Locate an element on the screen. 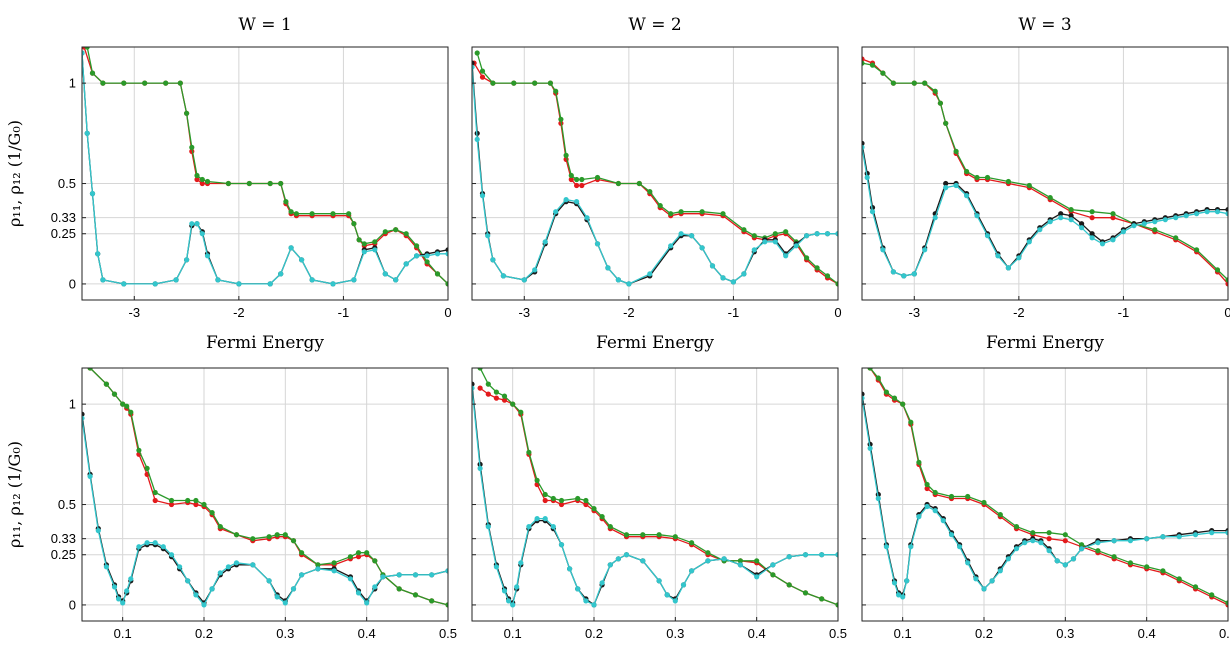 The width and height of the screenshot is (1230, 665). x-tick-label: 0.3 is located at coordinates (675, 633).